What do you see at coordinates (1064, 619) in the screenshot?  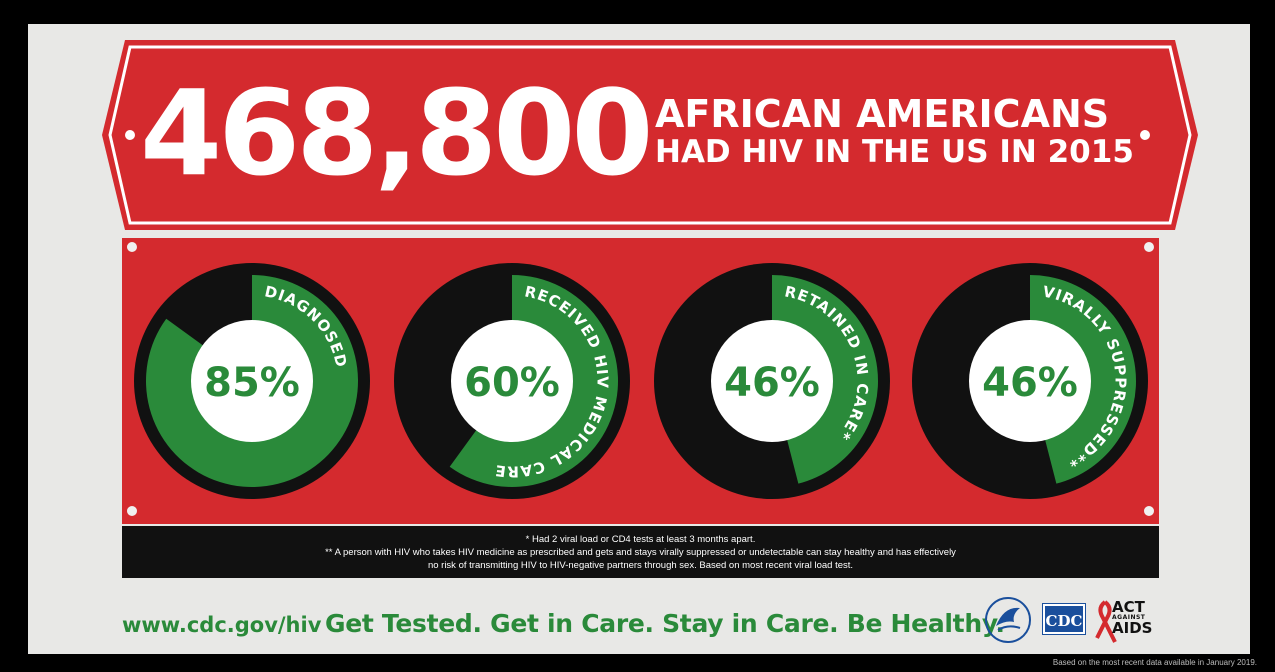 I see `cdc-logo: CDC` at bounding box center [1064, 619].